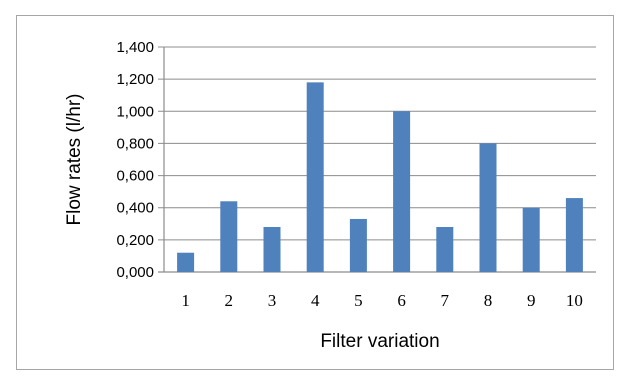 Image resolution: width=622 pixels, height=383 pixels. I want to click on y-tick-label: 0,400, so click(135, 208).